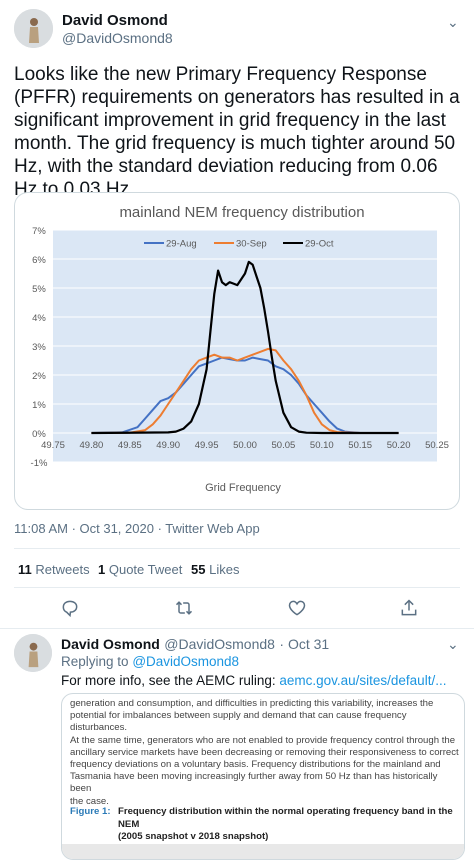 The height and width of the screenshot is (860, 474). I want to click on retweets-stat: 11 Retweets, so click(54, 569).